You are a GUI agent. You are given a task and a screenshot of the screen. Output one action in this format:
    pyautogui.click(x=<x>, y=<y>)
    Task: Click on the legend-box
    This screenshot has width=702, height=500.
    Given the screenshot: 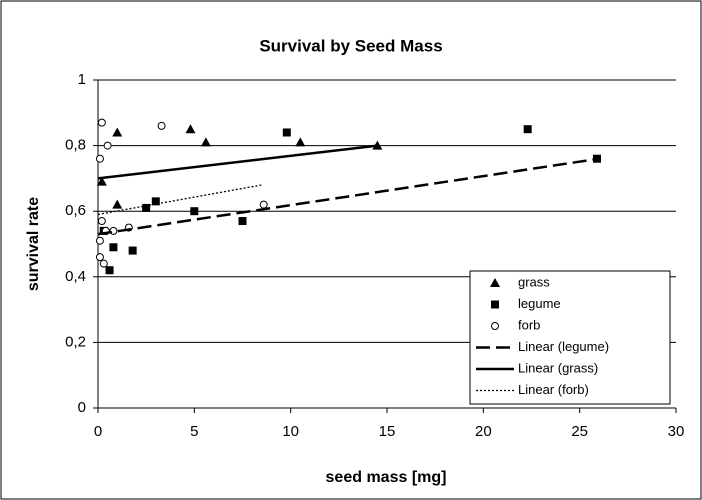 What is the action you would take?
    pyautogui.click(x=570, y=337)
    